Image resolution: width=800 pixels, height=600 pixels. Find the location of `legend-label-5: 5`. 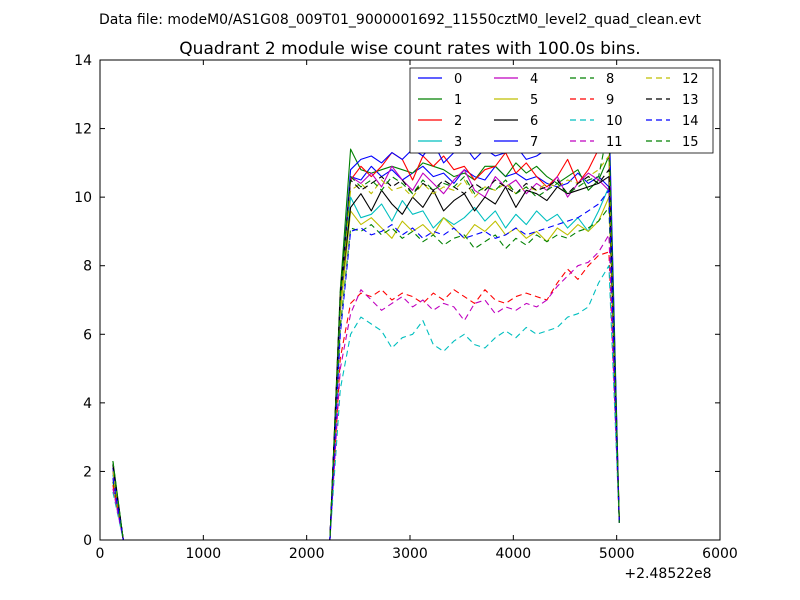

legend-label-5: 5 is located at coordinates (534, 100).